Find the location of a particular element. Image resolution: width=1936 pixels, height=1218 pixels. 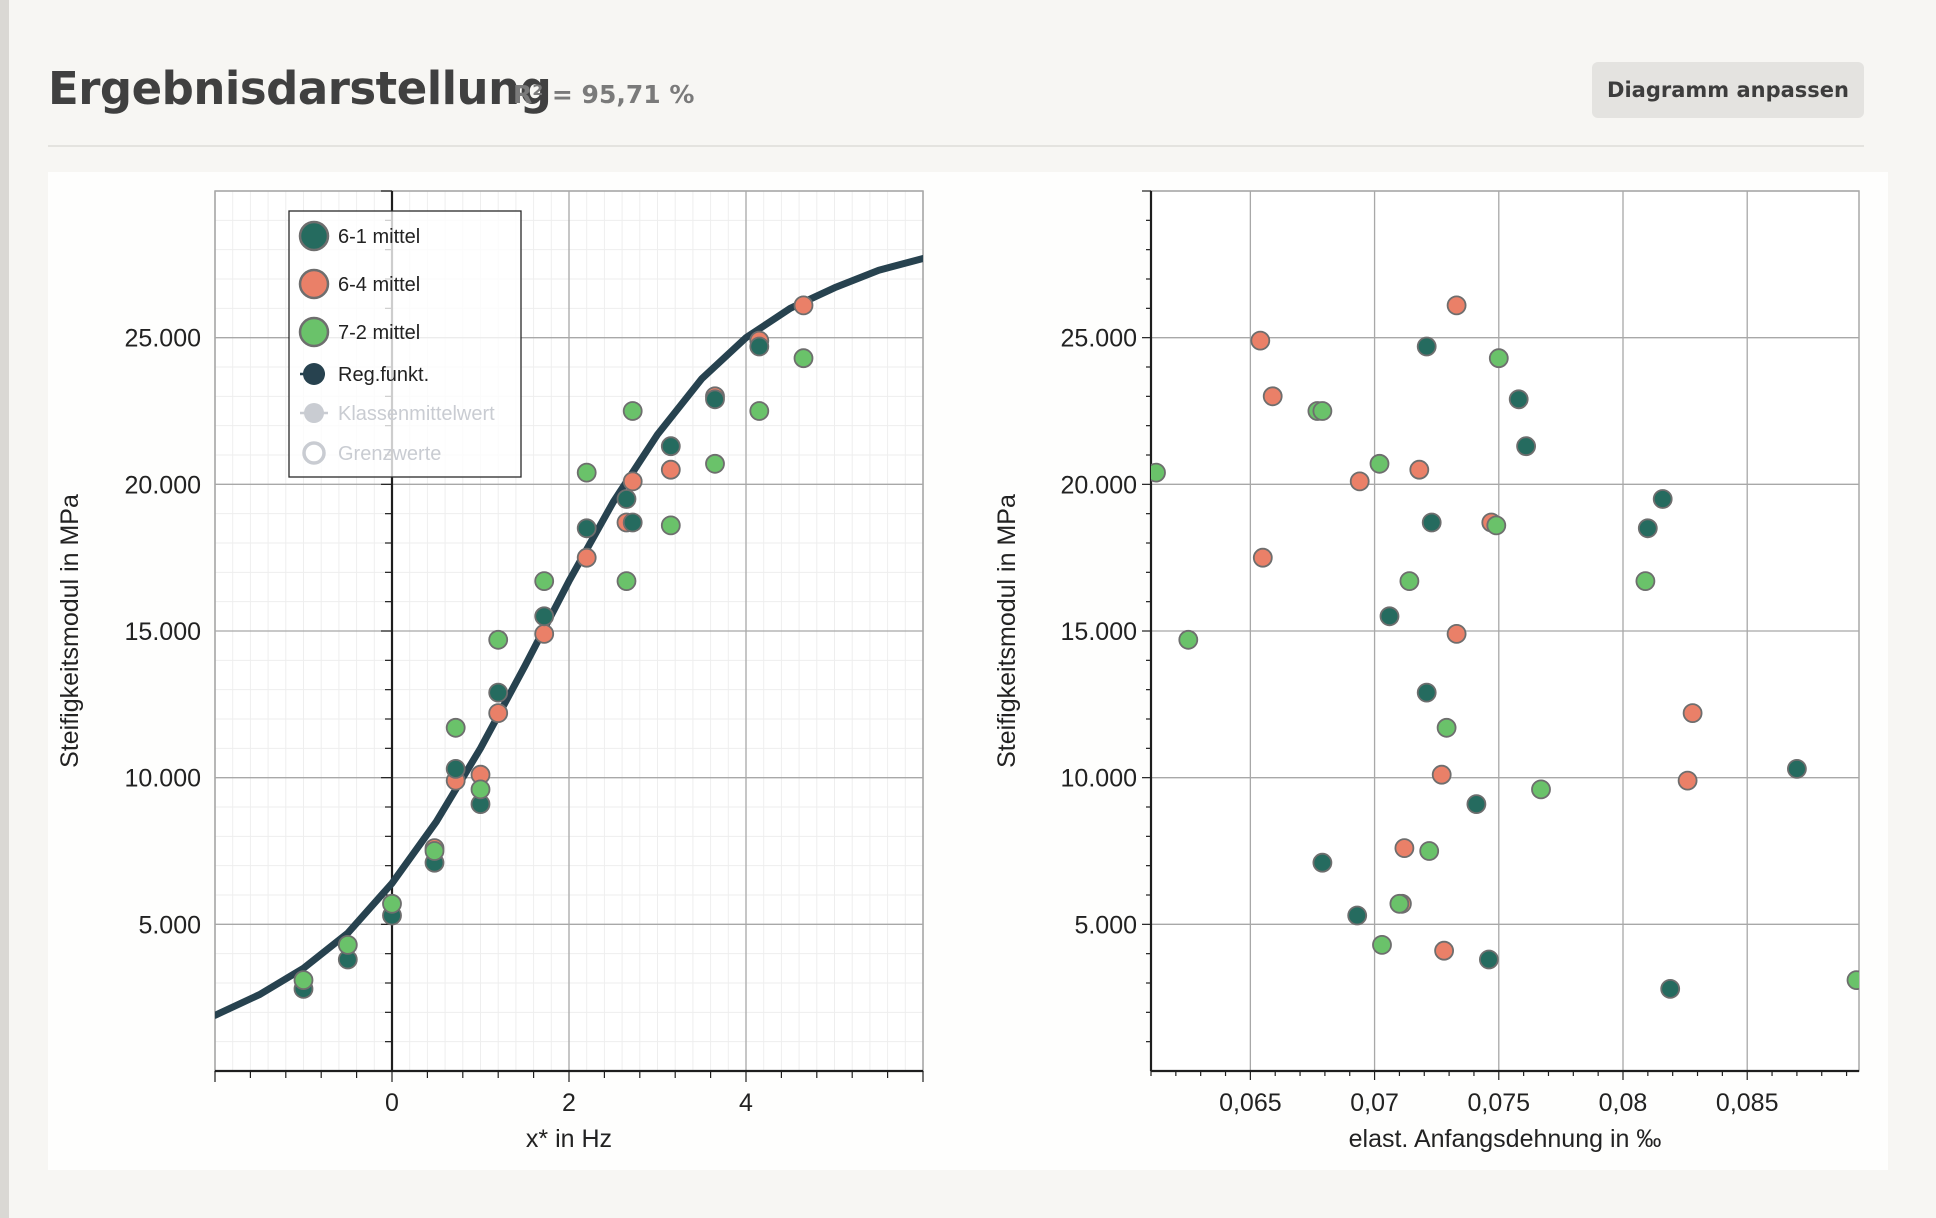

x-axis-label: x* in Hz is located at coordinates (569, 1139).